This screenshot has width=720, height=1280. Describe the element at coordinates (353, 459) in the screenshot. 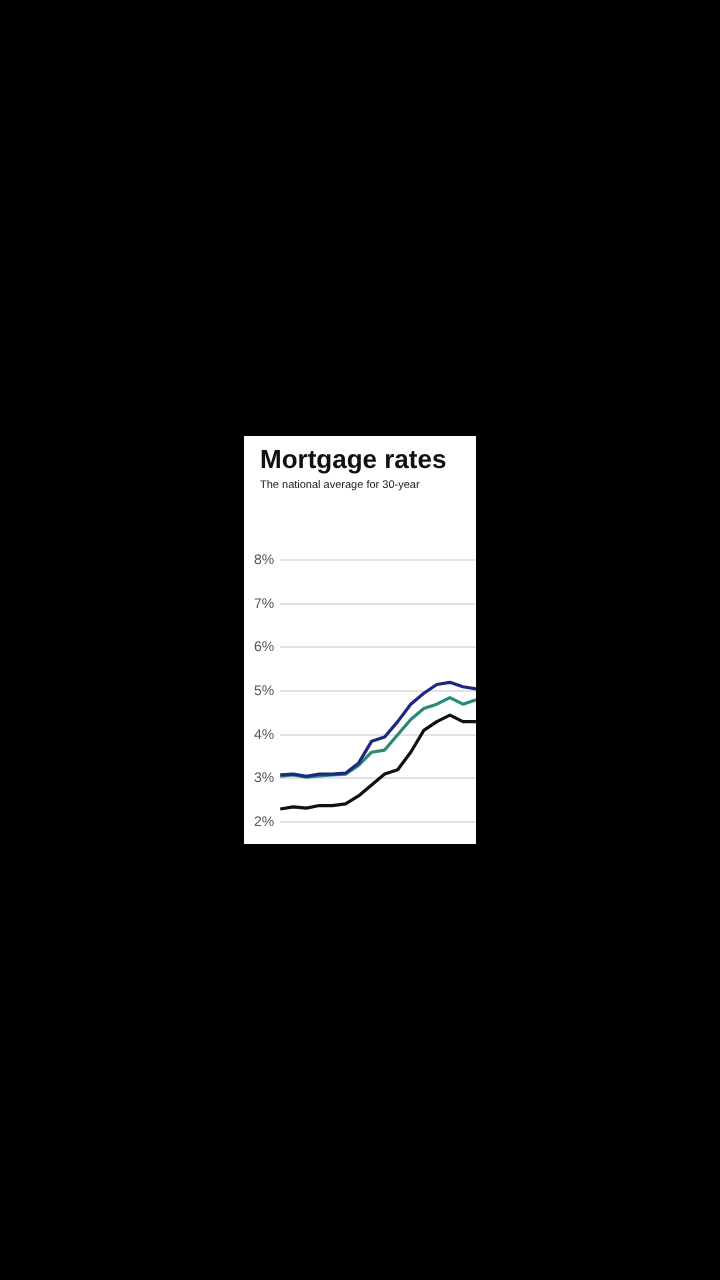

I see `chart-title: Mortgage rates` at that location.